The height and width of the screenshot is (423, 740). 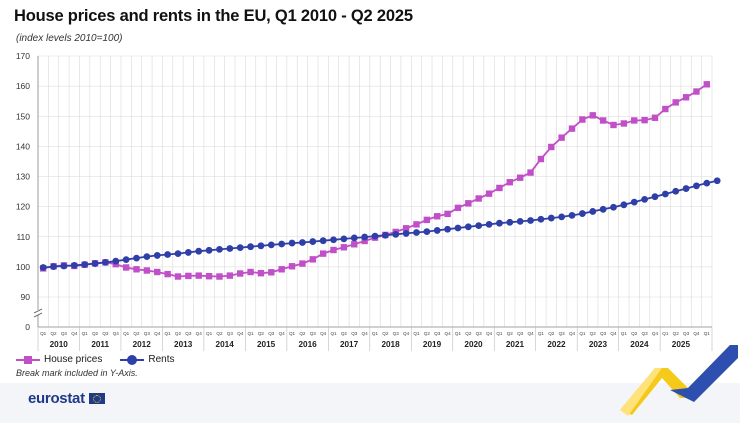 What do you see at coordinates (56, 398) in the screenshot?
I see `logo-text: eurostat` at bounding box center [56, 398].